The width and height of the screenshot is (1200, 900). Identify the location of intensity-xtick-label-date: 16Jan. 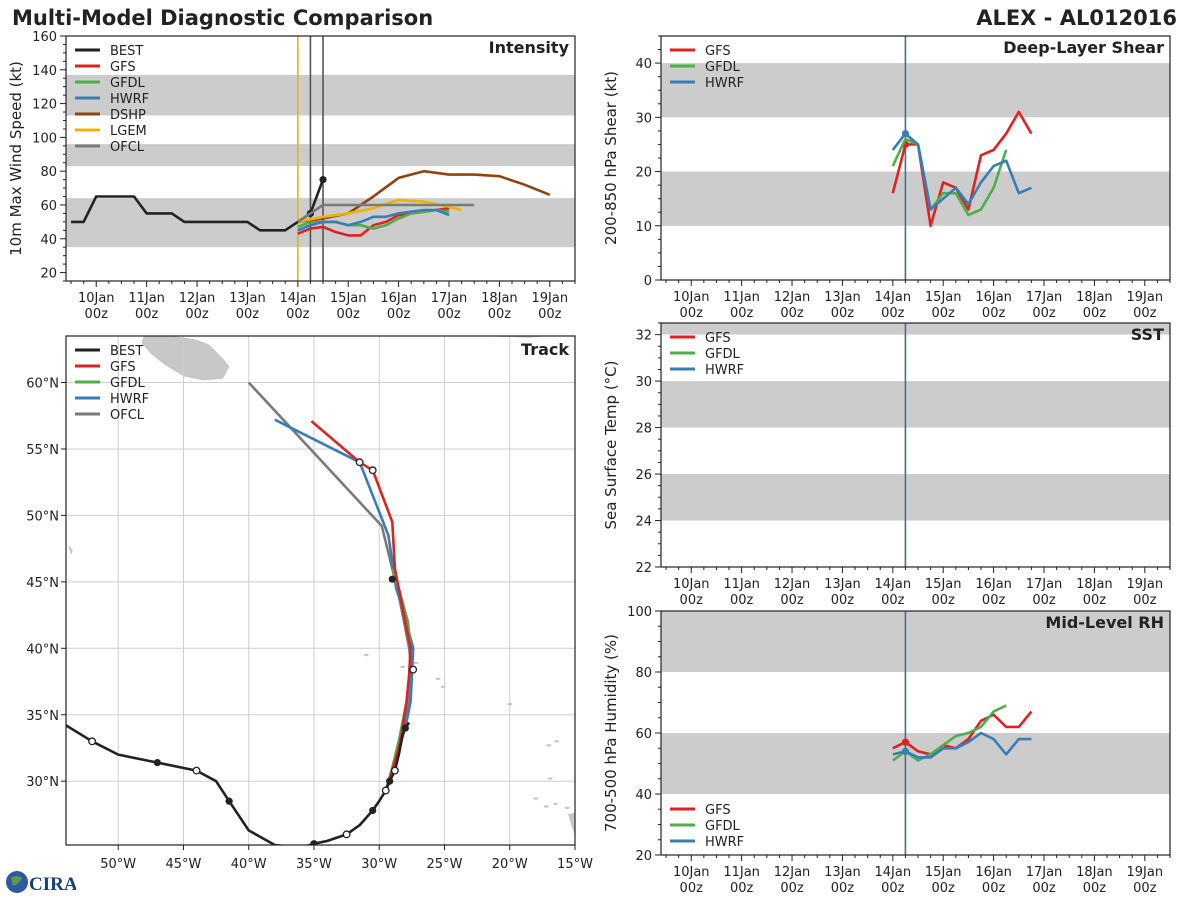
(398, 298).